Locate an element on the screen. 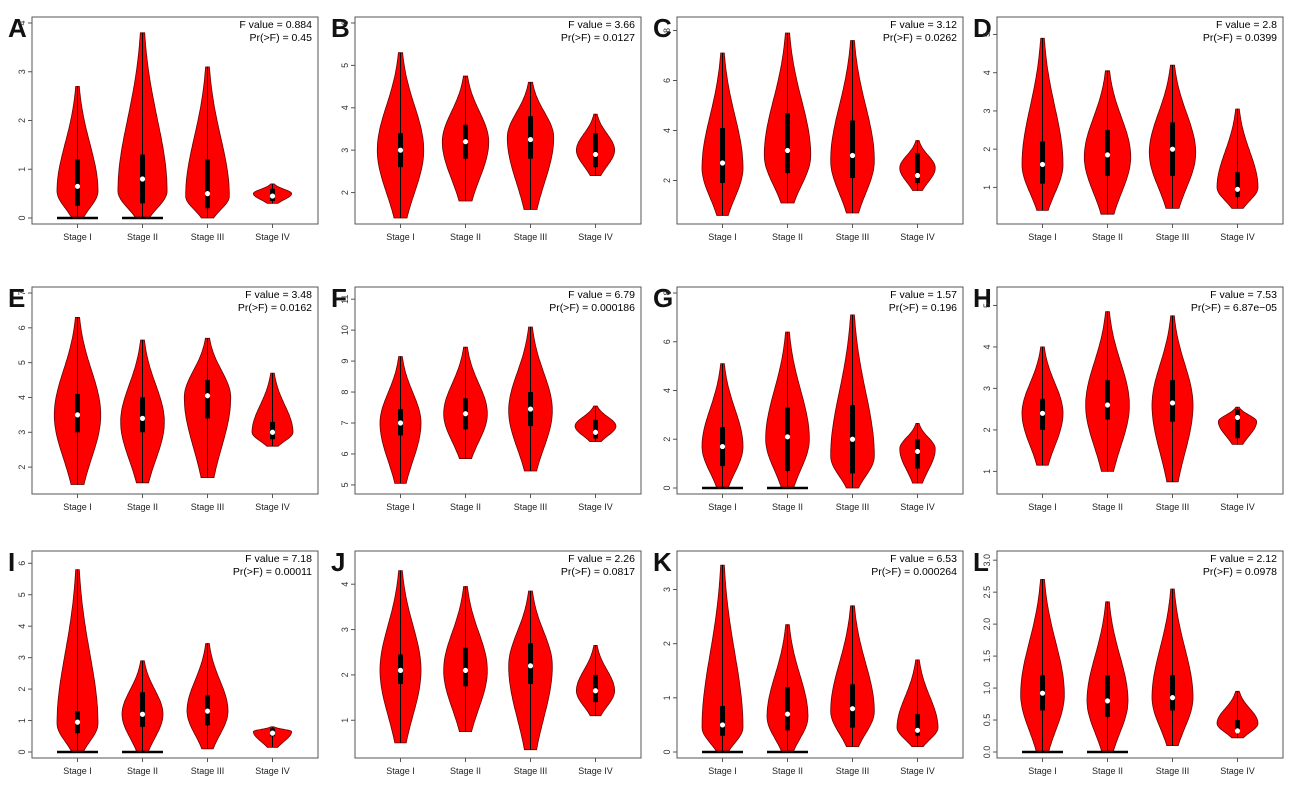 Image resolution: width=1291 pixels, height=787 pixels. f-value-text: F value = 6.53 is located at coordinates (923, 559).